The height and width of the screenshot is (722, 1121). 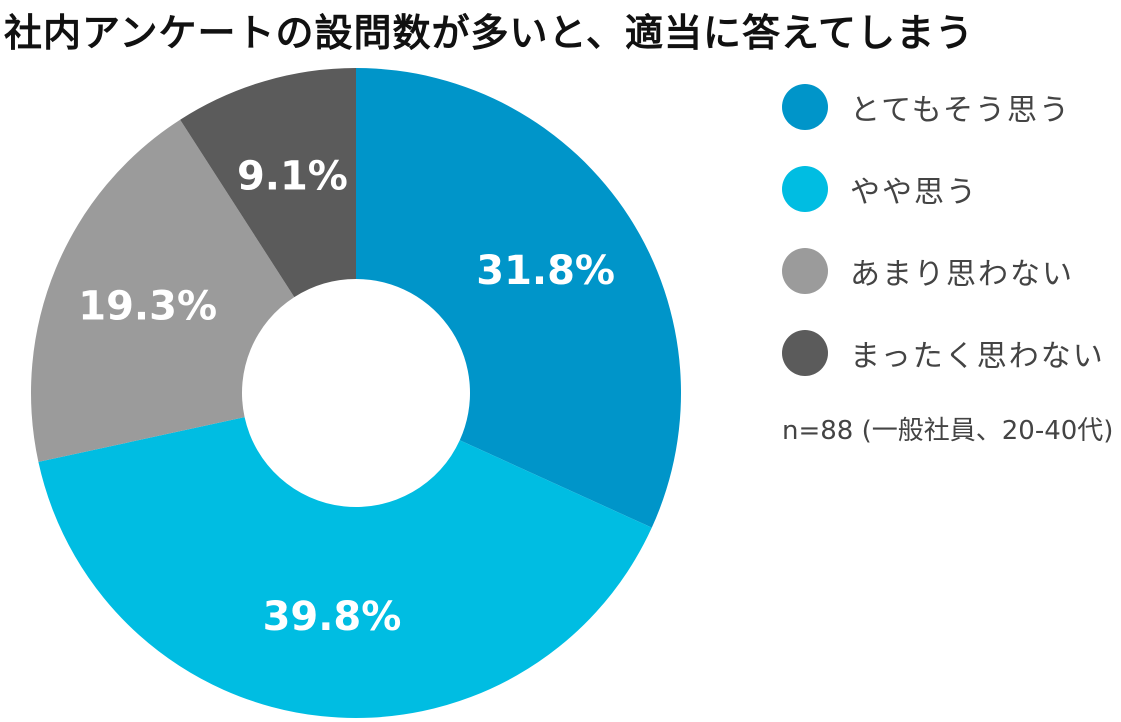 I want to click on legend-label-somewhat-disagree: あまり思わない, so click(x=962, y=274).